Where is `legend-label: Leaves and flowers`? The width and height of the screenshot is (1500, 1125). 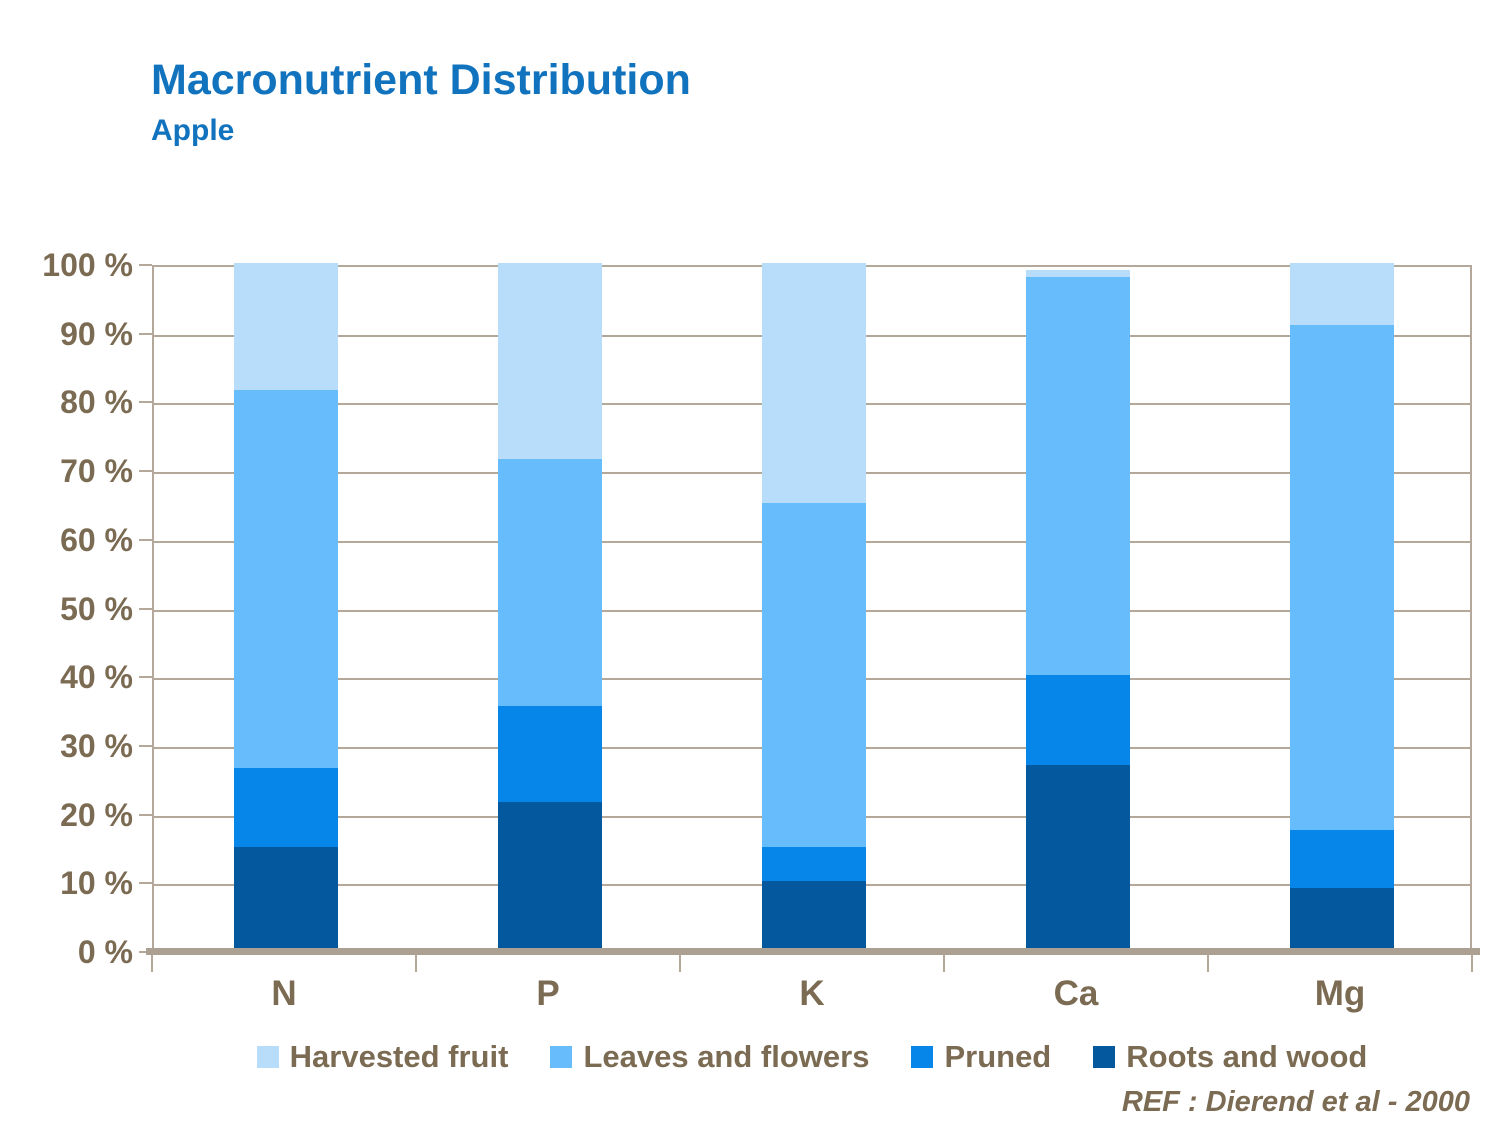
legend-label: Leaves and flowers is located at coordinates (726, 1056).